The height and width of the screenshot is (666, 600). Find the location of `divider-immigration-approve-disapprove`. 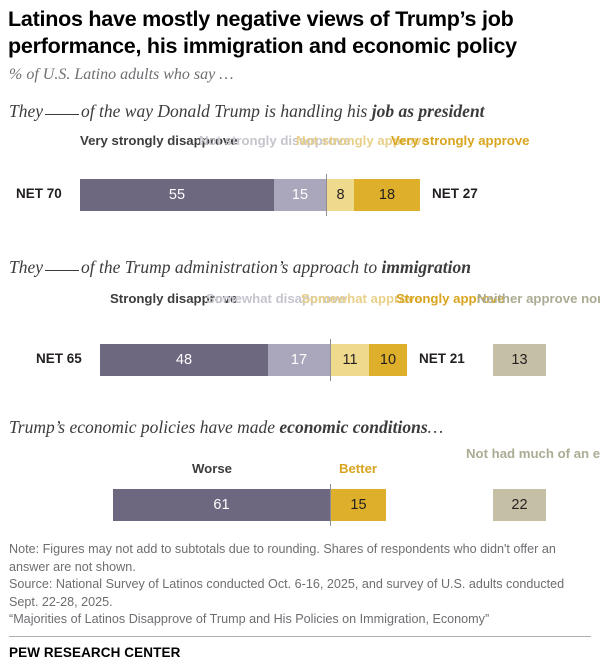

divider-immigration-approve-disapprove is located at coordinates (330, 360).